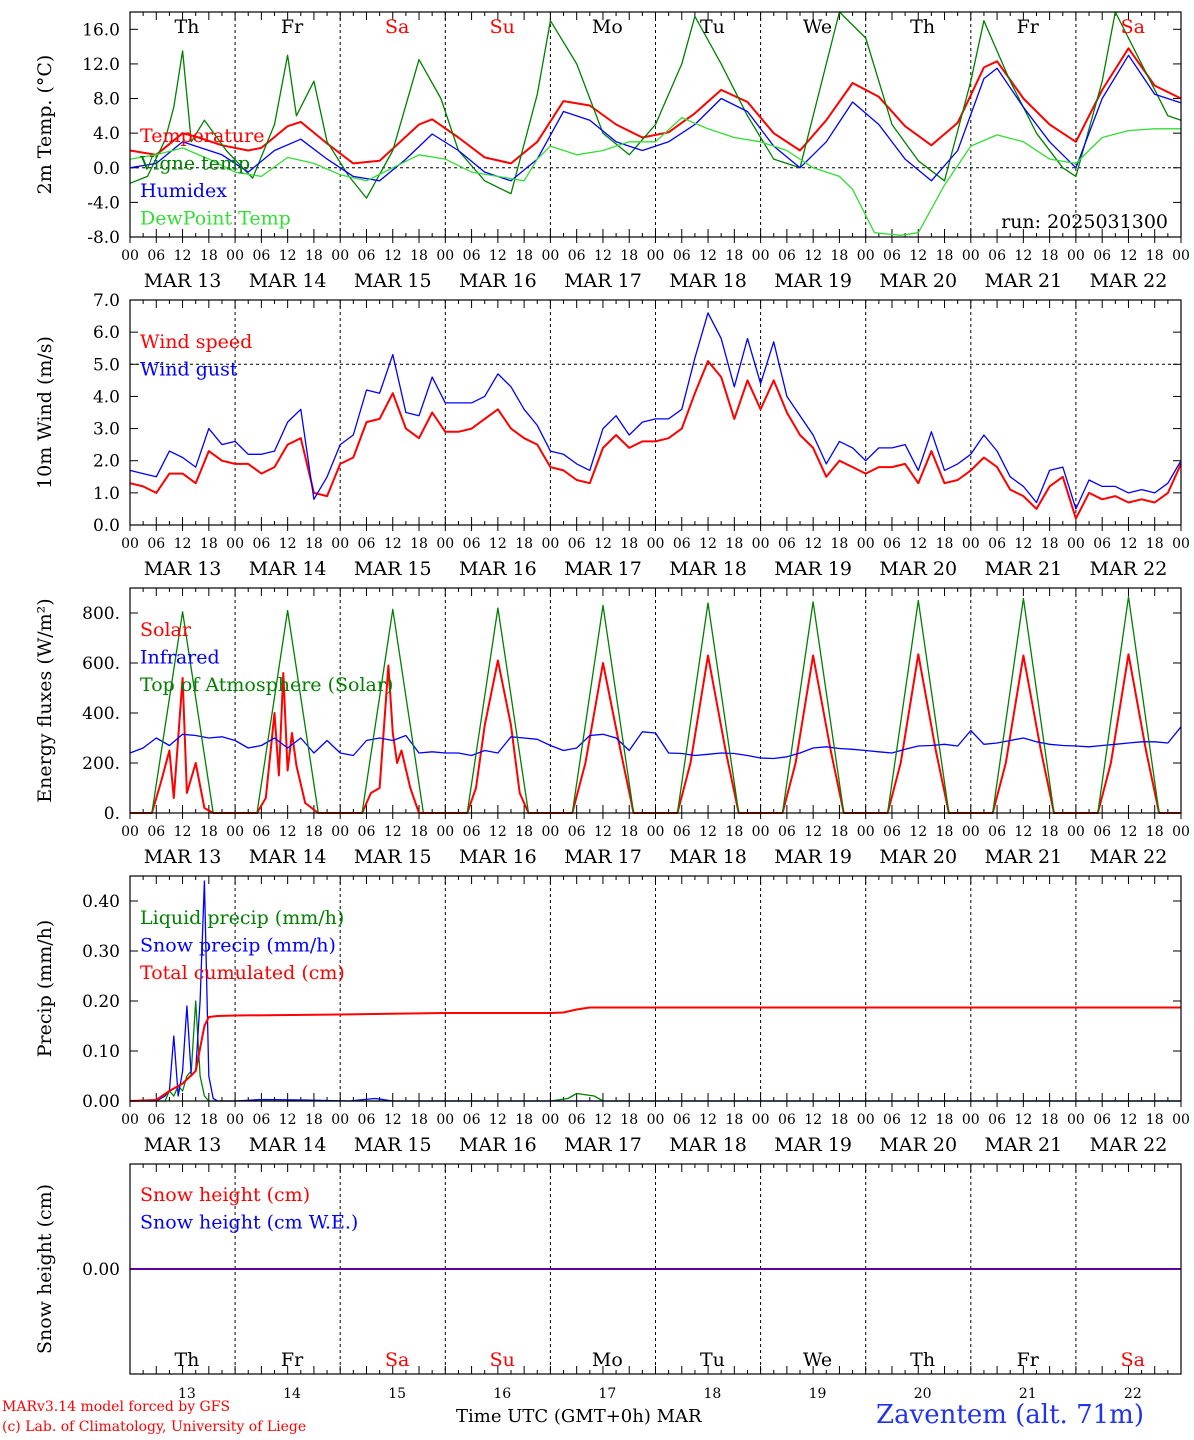 The height and width of the screenshot is (1440, 1194). I want to click on day-number-label: 15, so click(397, 1394).